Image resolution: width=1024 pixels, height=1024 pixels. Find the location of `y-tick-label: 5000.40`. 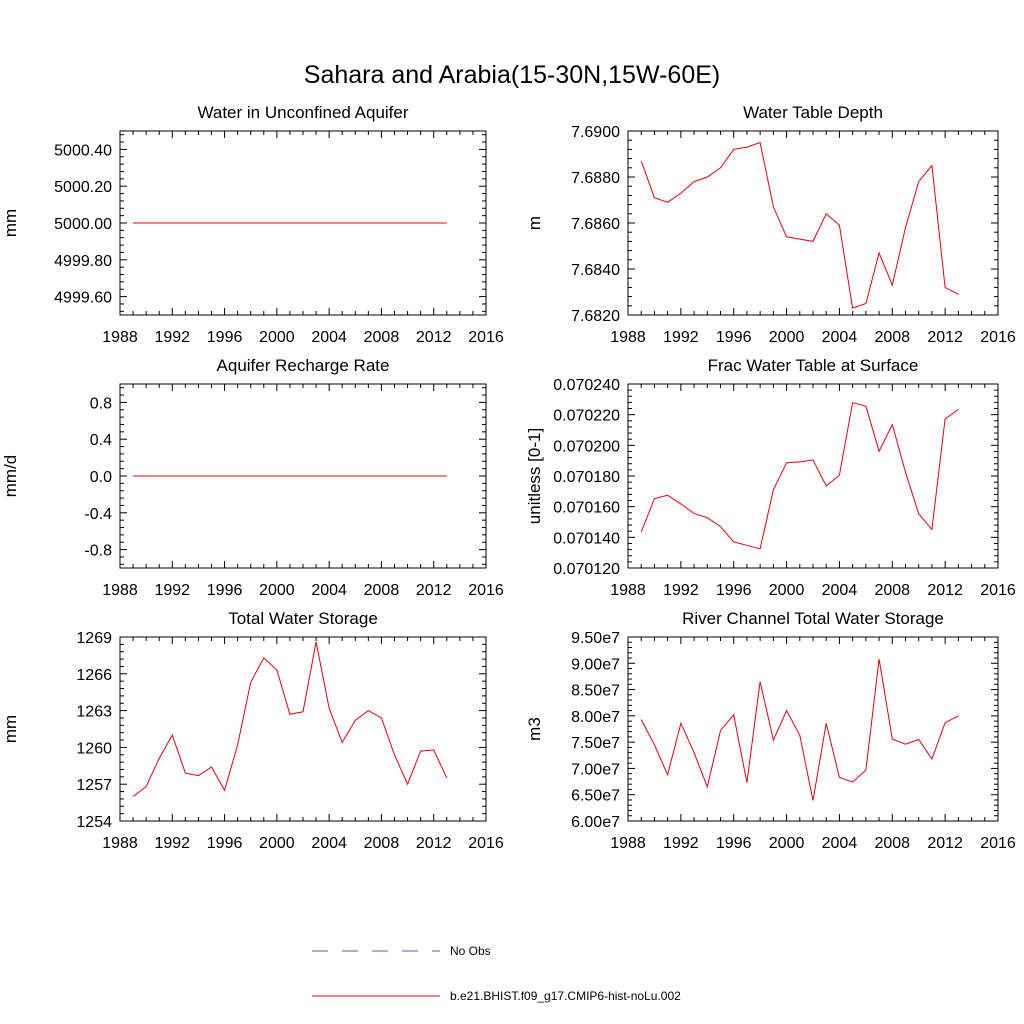

y-tick-label: 5000.40 is located at coordinates (83, 150).